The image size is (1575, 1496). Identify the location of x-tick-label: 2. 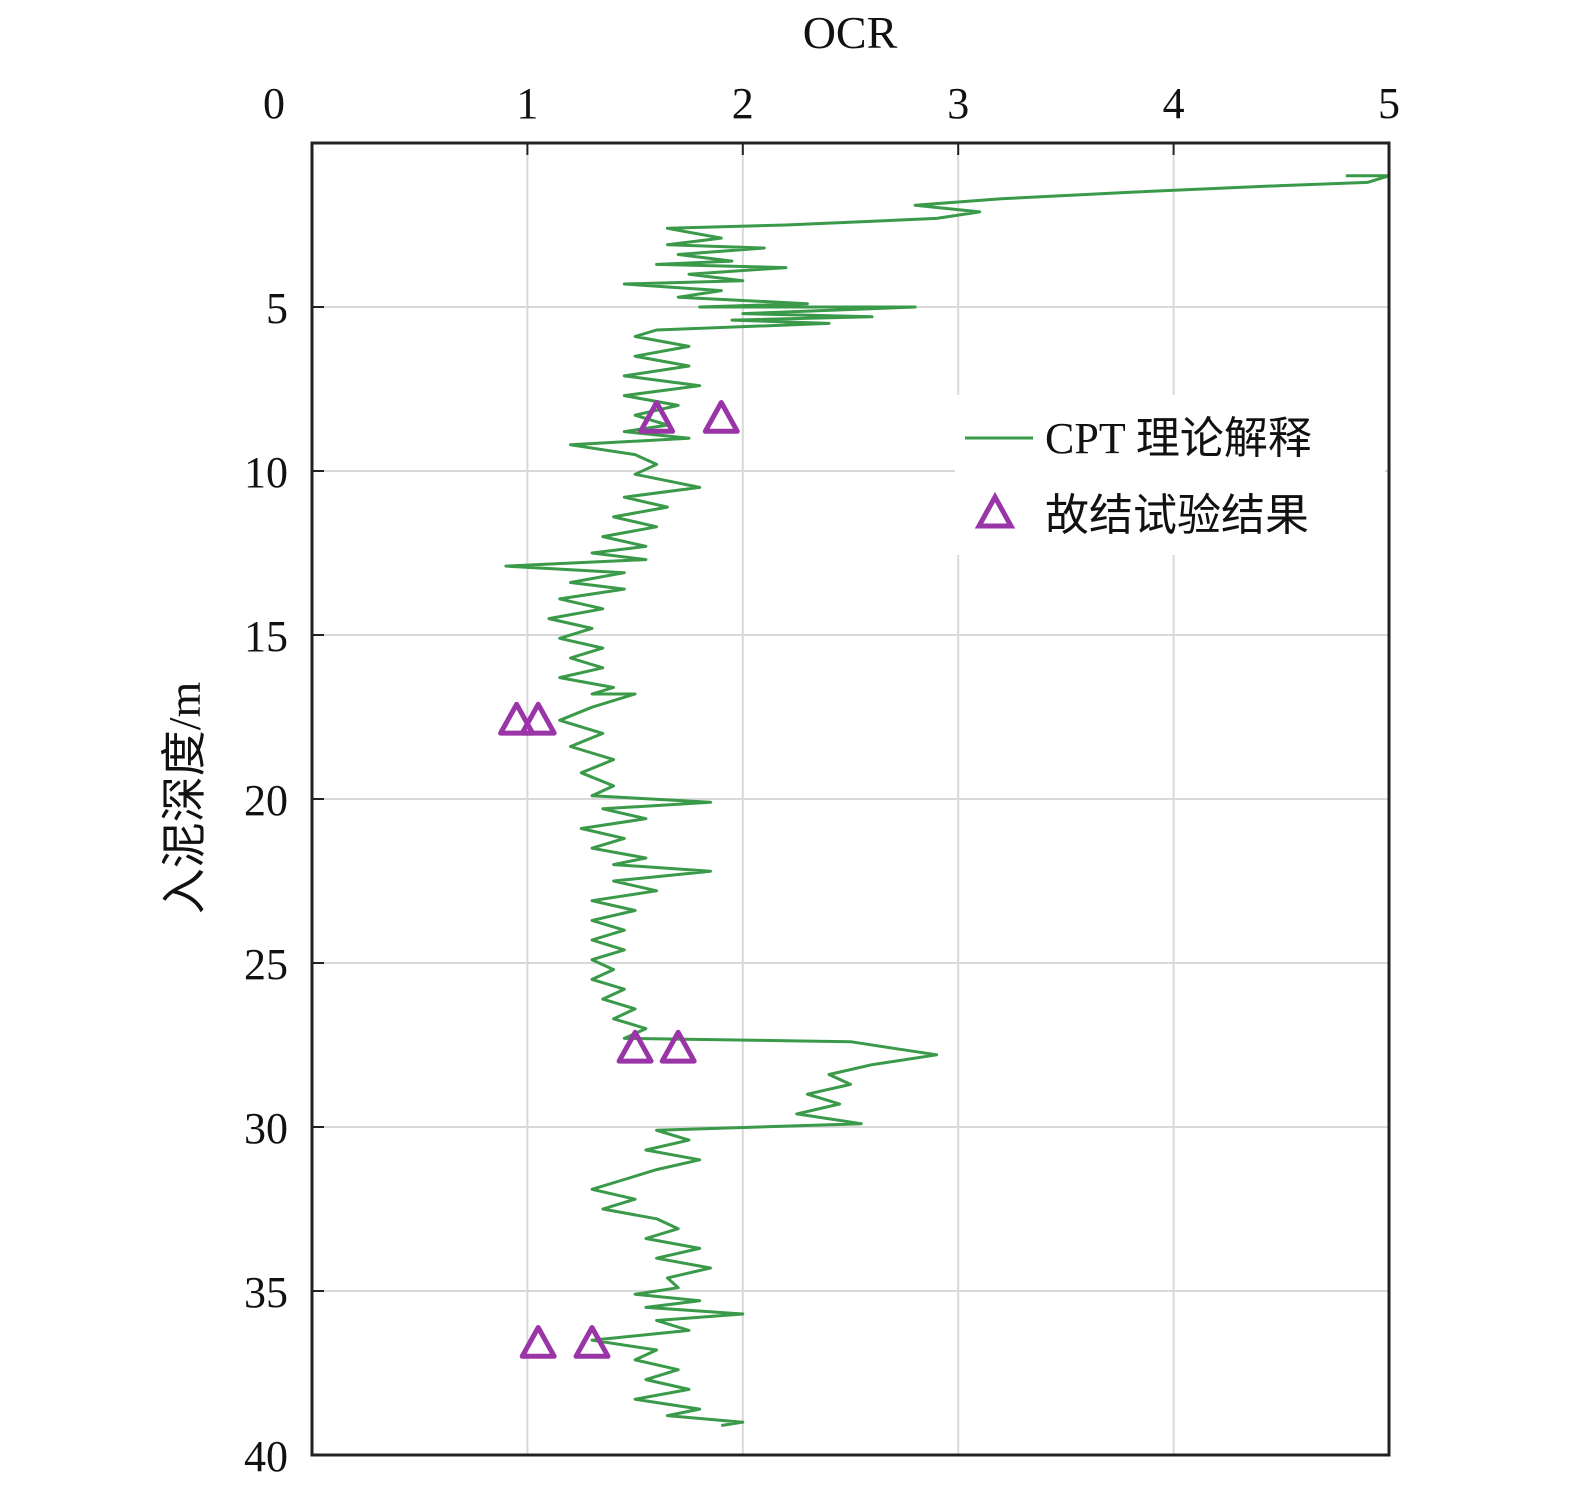
(743, 103).